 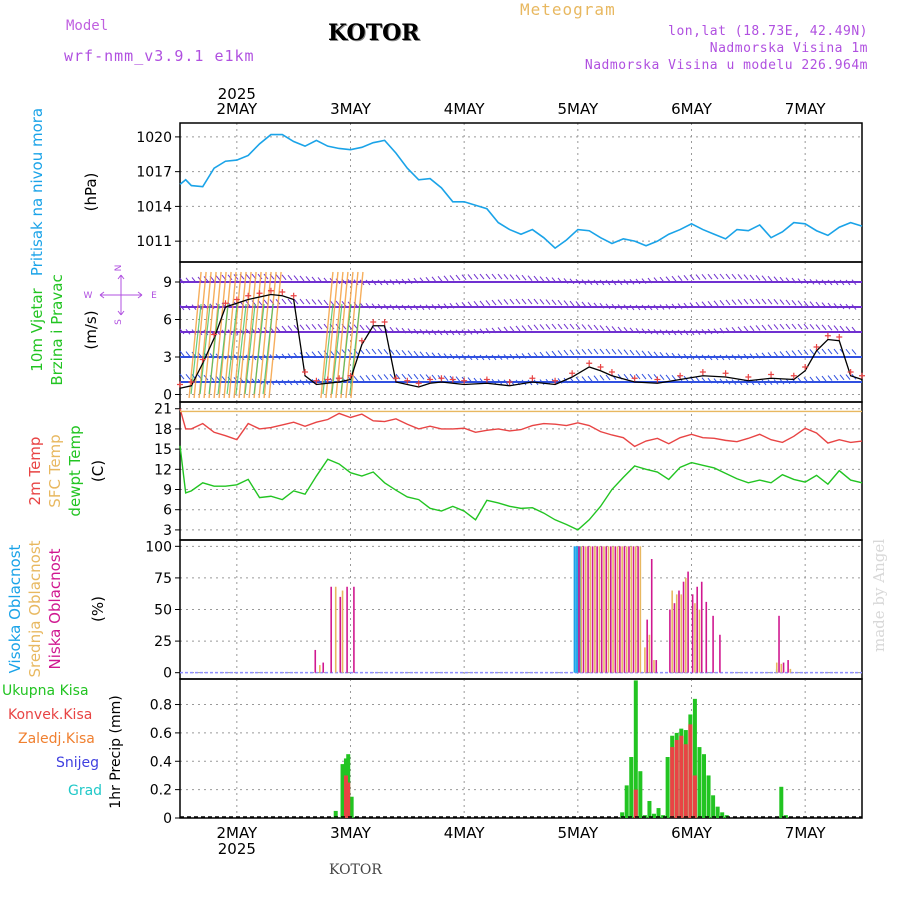 I want to click on y-tick-label: 1011, so click(x=154, y=242).